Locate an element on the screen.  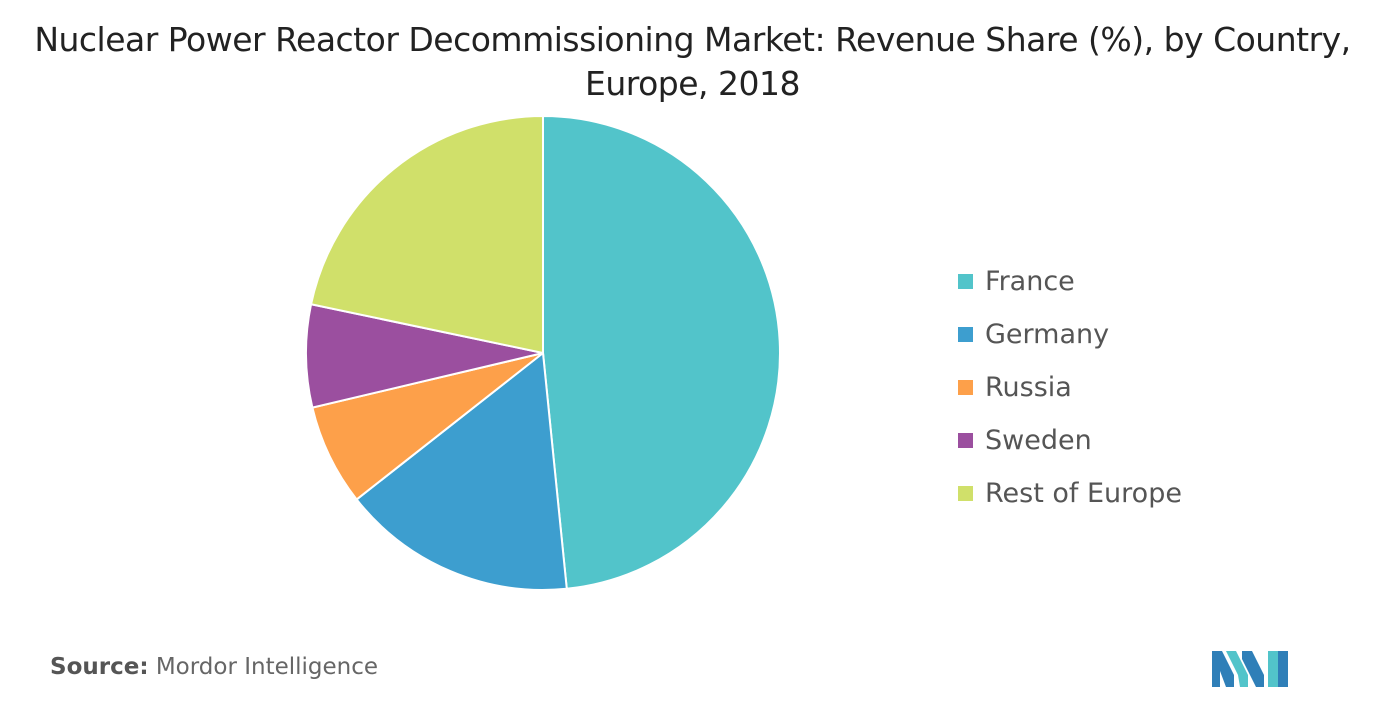
legend-item: Rest of Europe is located at coordinates (1070, 493).